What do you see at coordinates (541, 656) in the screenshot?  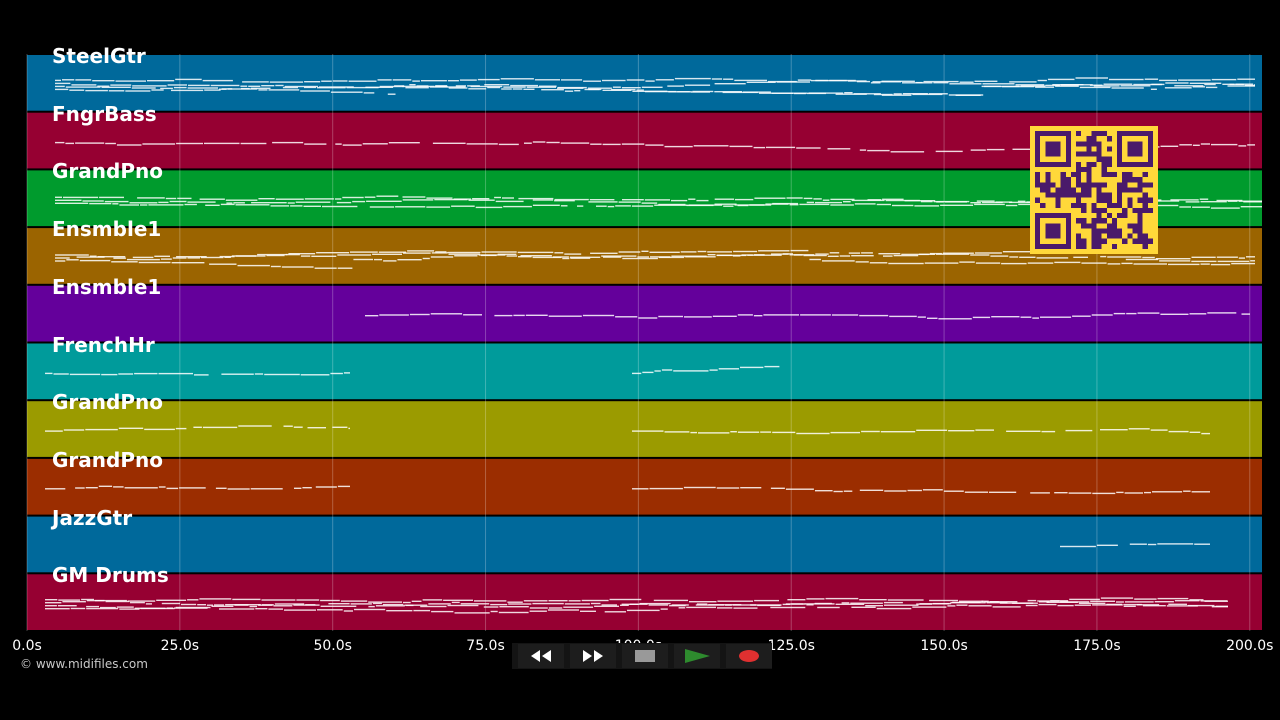 I see `rewind-button` at bounding box center [541, 656].